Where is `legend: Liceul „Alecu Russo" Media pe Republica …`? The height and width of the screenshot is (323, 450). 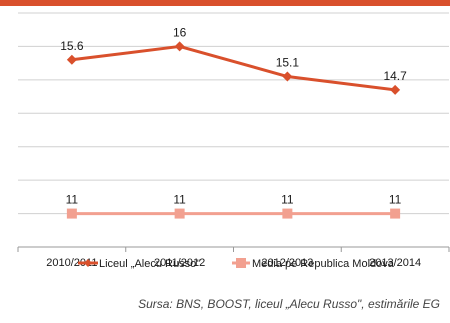
legend: Liceul „Alecu Russo" Media pe Republica … is located at coordinates (236, 264).